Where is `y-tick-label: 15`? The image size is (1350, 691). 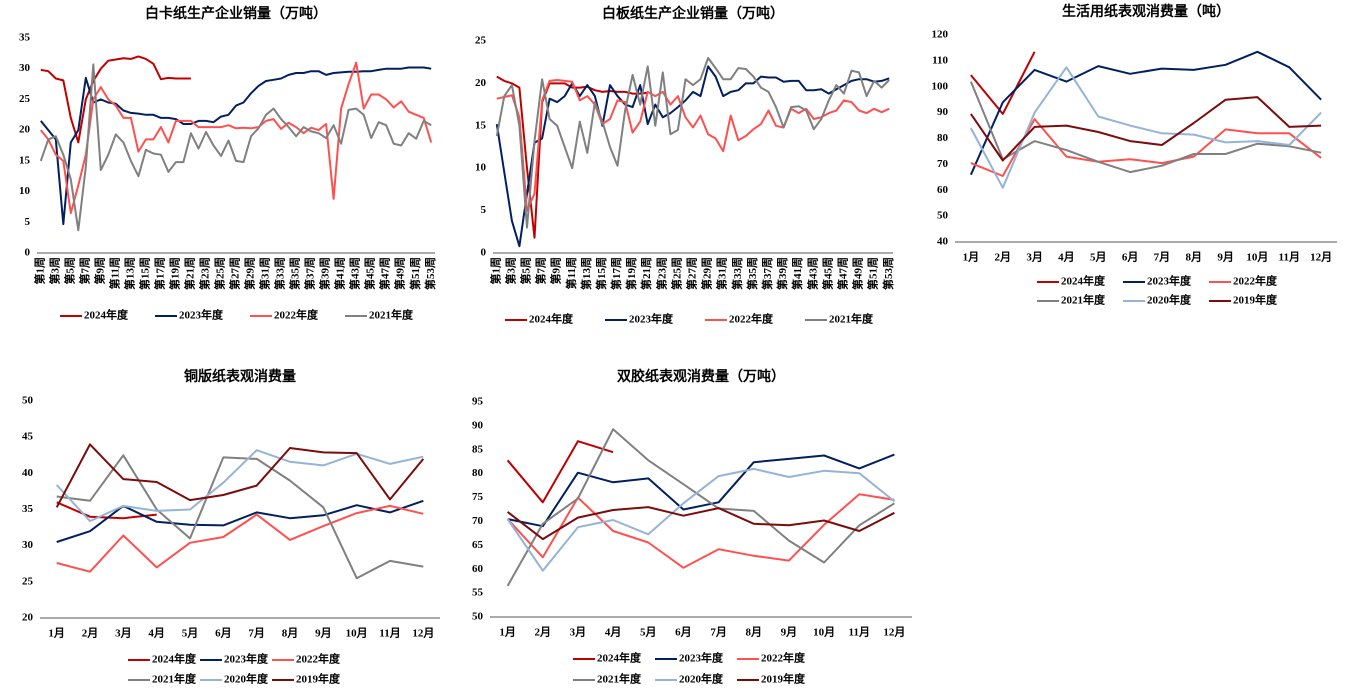
y-tick-label: 15 is located at coordinates (25, 160).